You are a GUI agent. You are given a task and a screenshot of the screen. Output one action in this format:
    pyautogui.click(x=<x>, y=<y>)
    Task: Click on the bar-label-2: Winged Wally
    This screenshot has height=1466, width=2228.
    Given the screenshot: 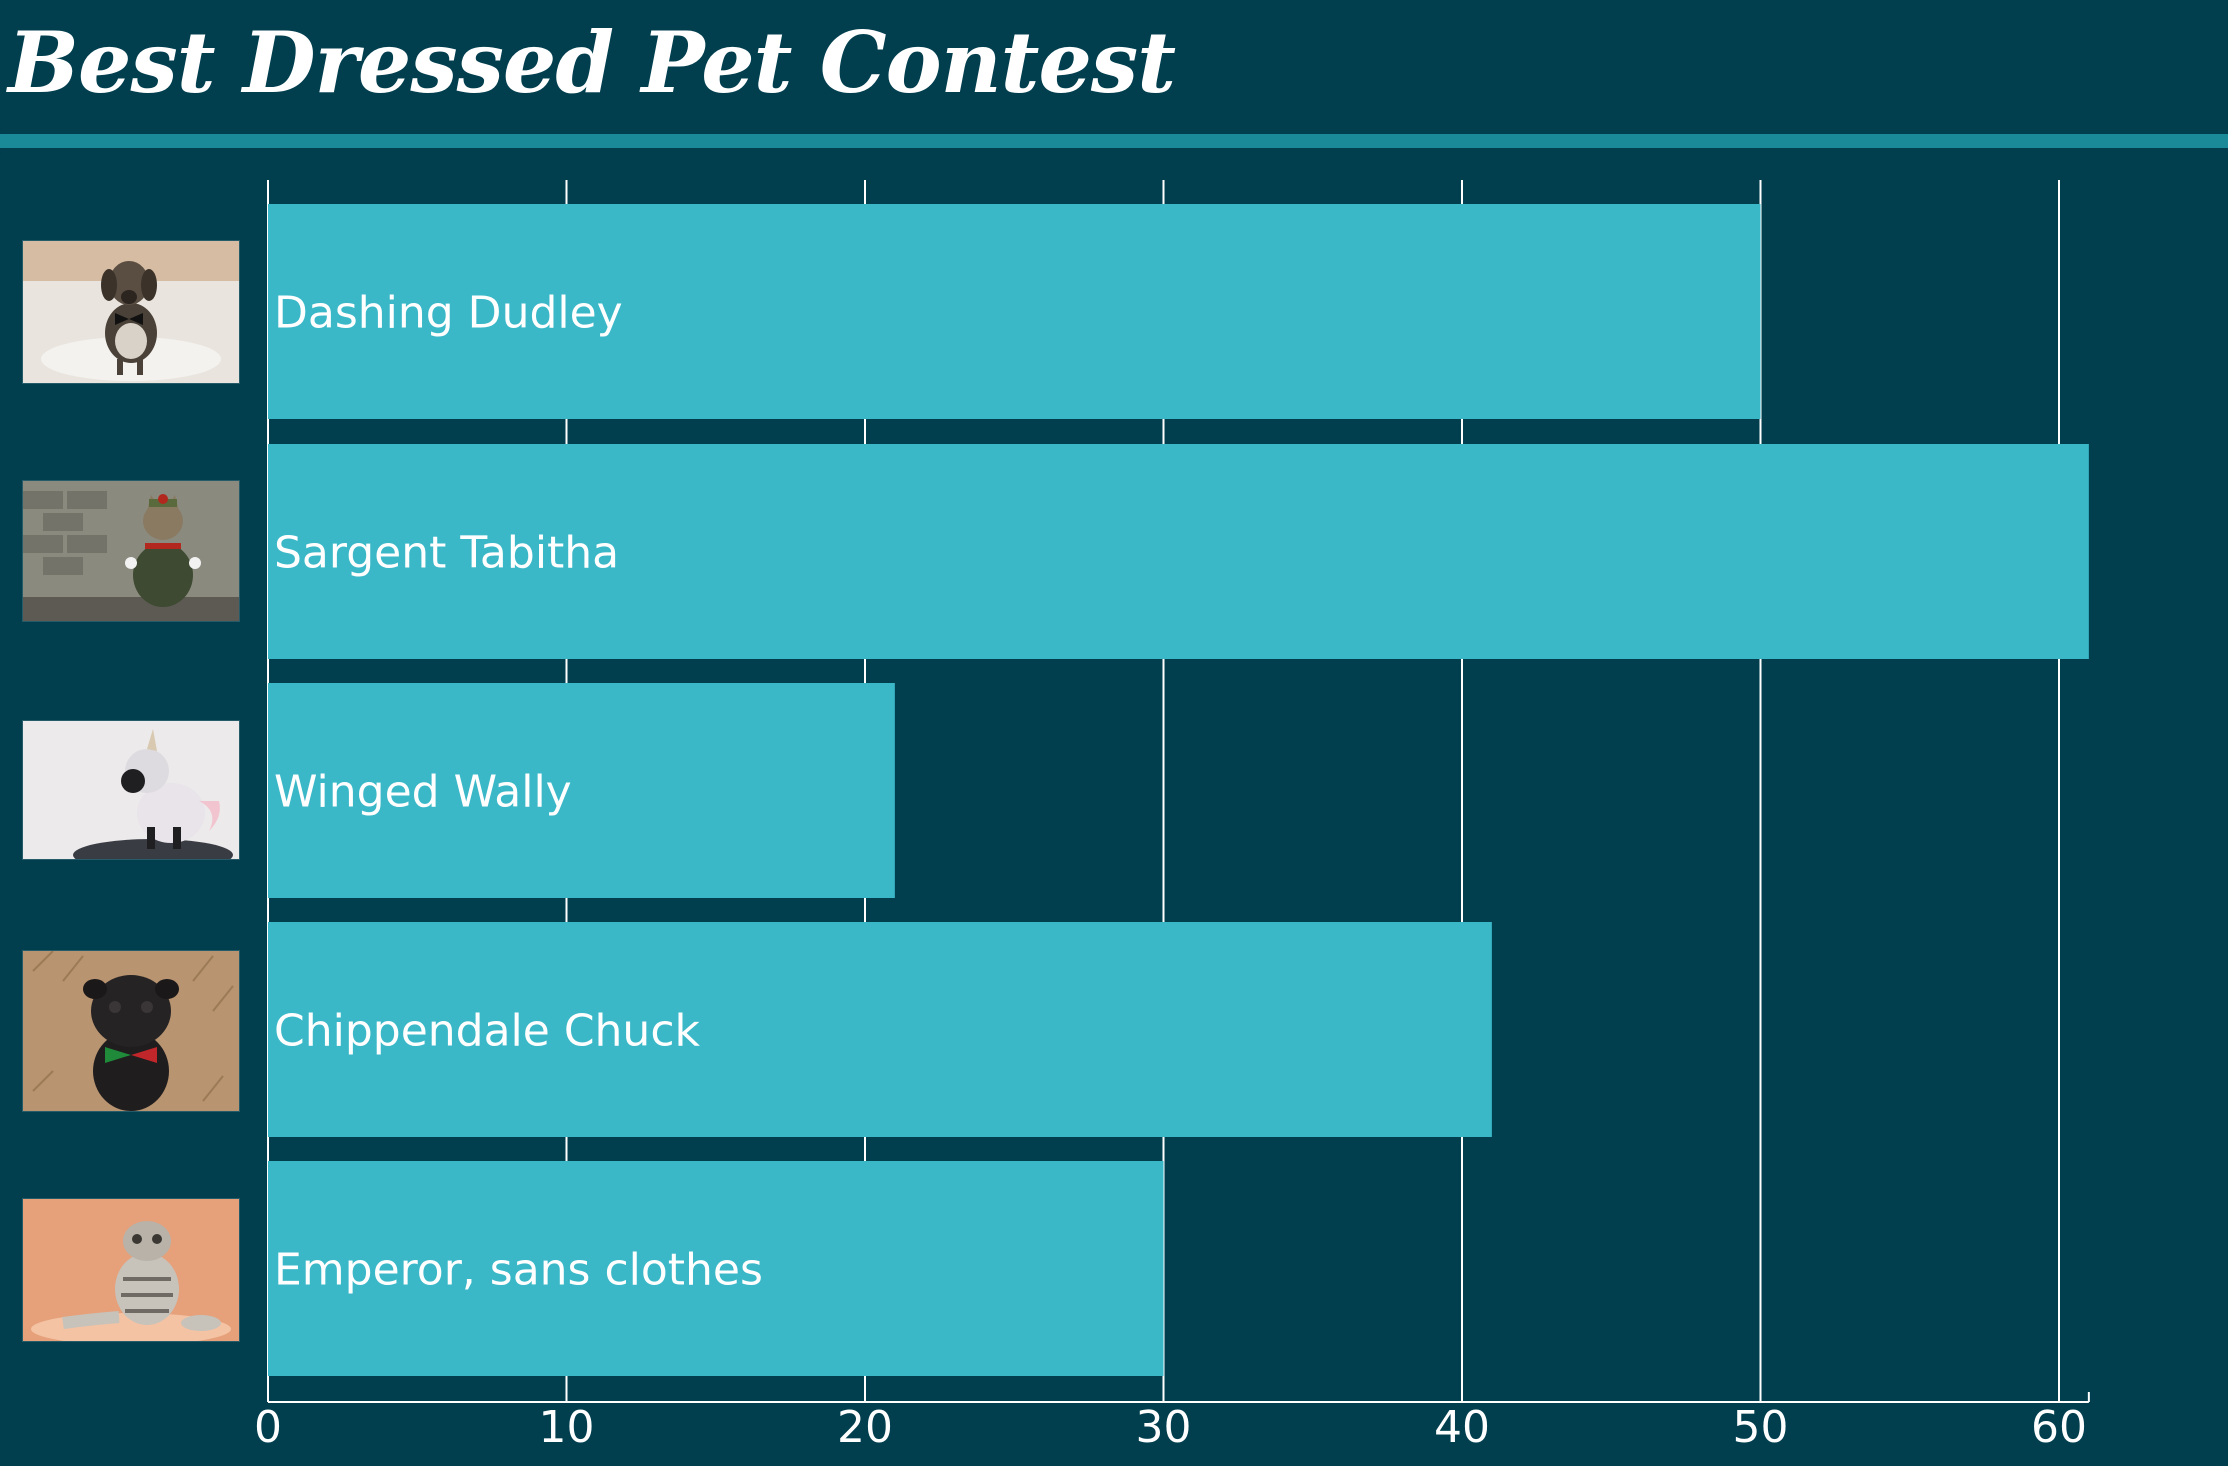 What is the action you would take?
    pyautogui.click(x=423, y=792)
    